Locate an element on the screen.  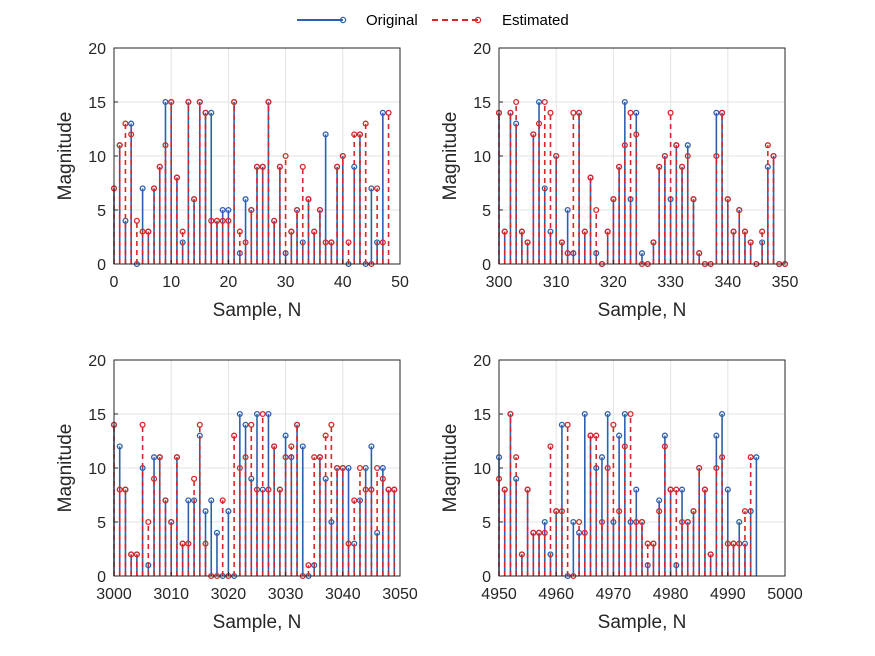
y-axis-label: Magnitude is located at coordinates (450, 156).